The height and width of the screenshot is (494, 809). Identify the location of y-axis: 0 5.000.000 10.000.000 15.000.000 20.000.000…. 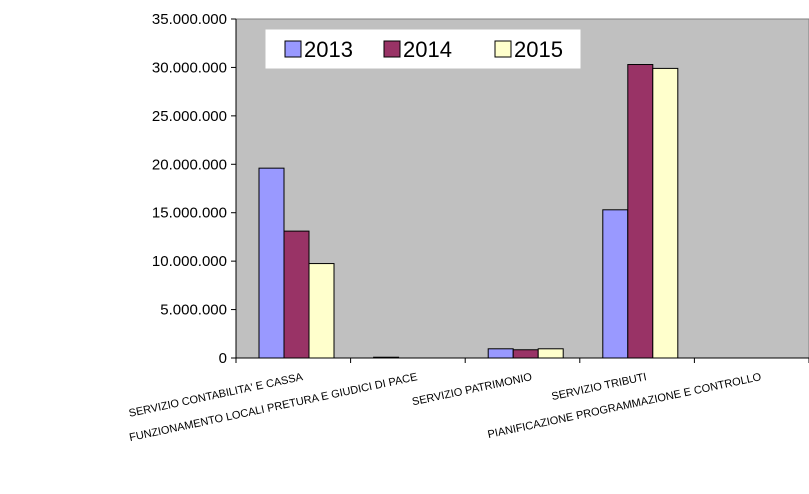
(194, 189).